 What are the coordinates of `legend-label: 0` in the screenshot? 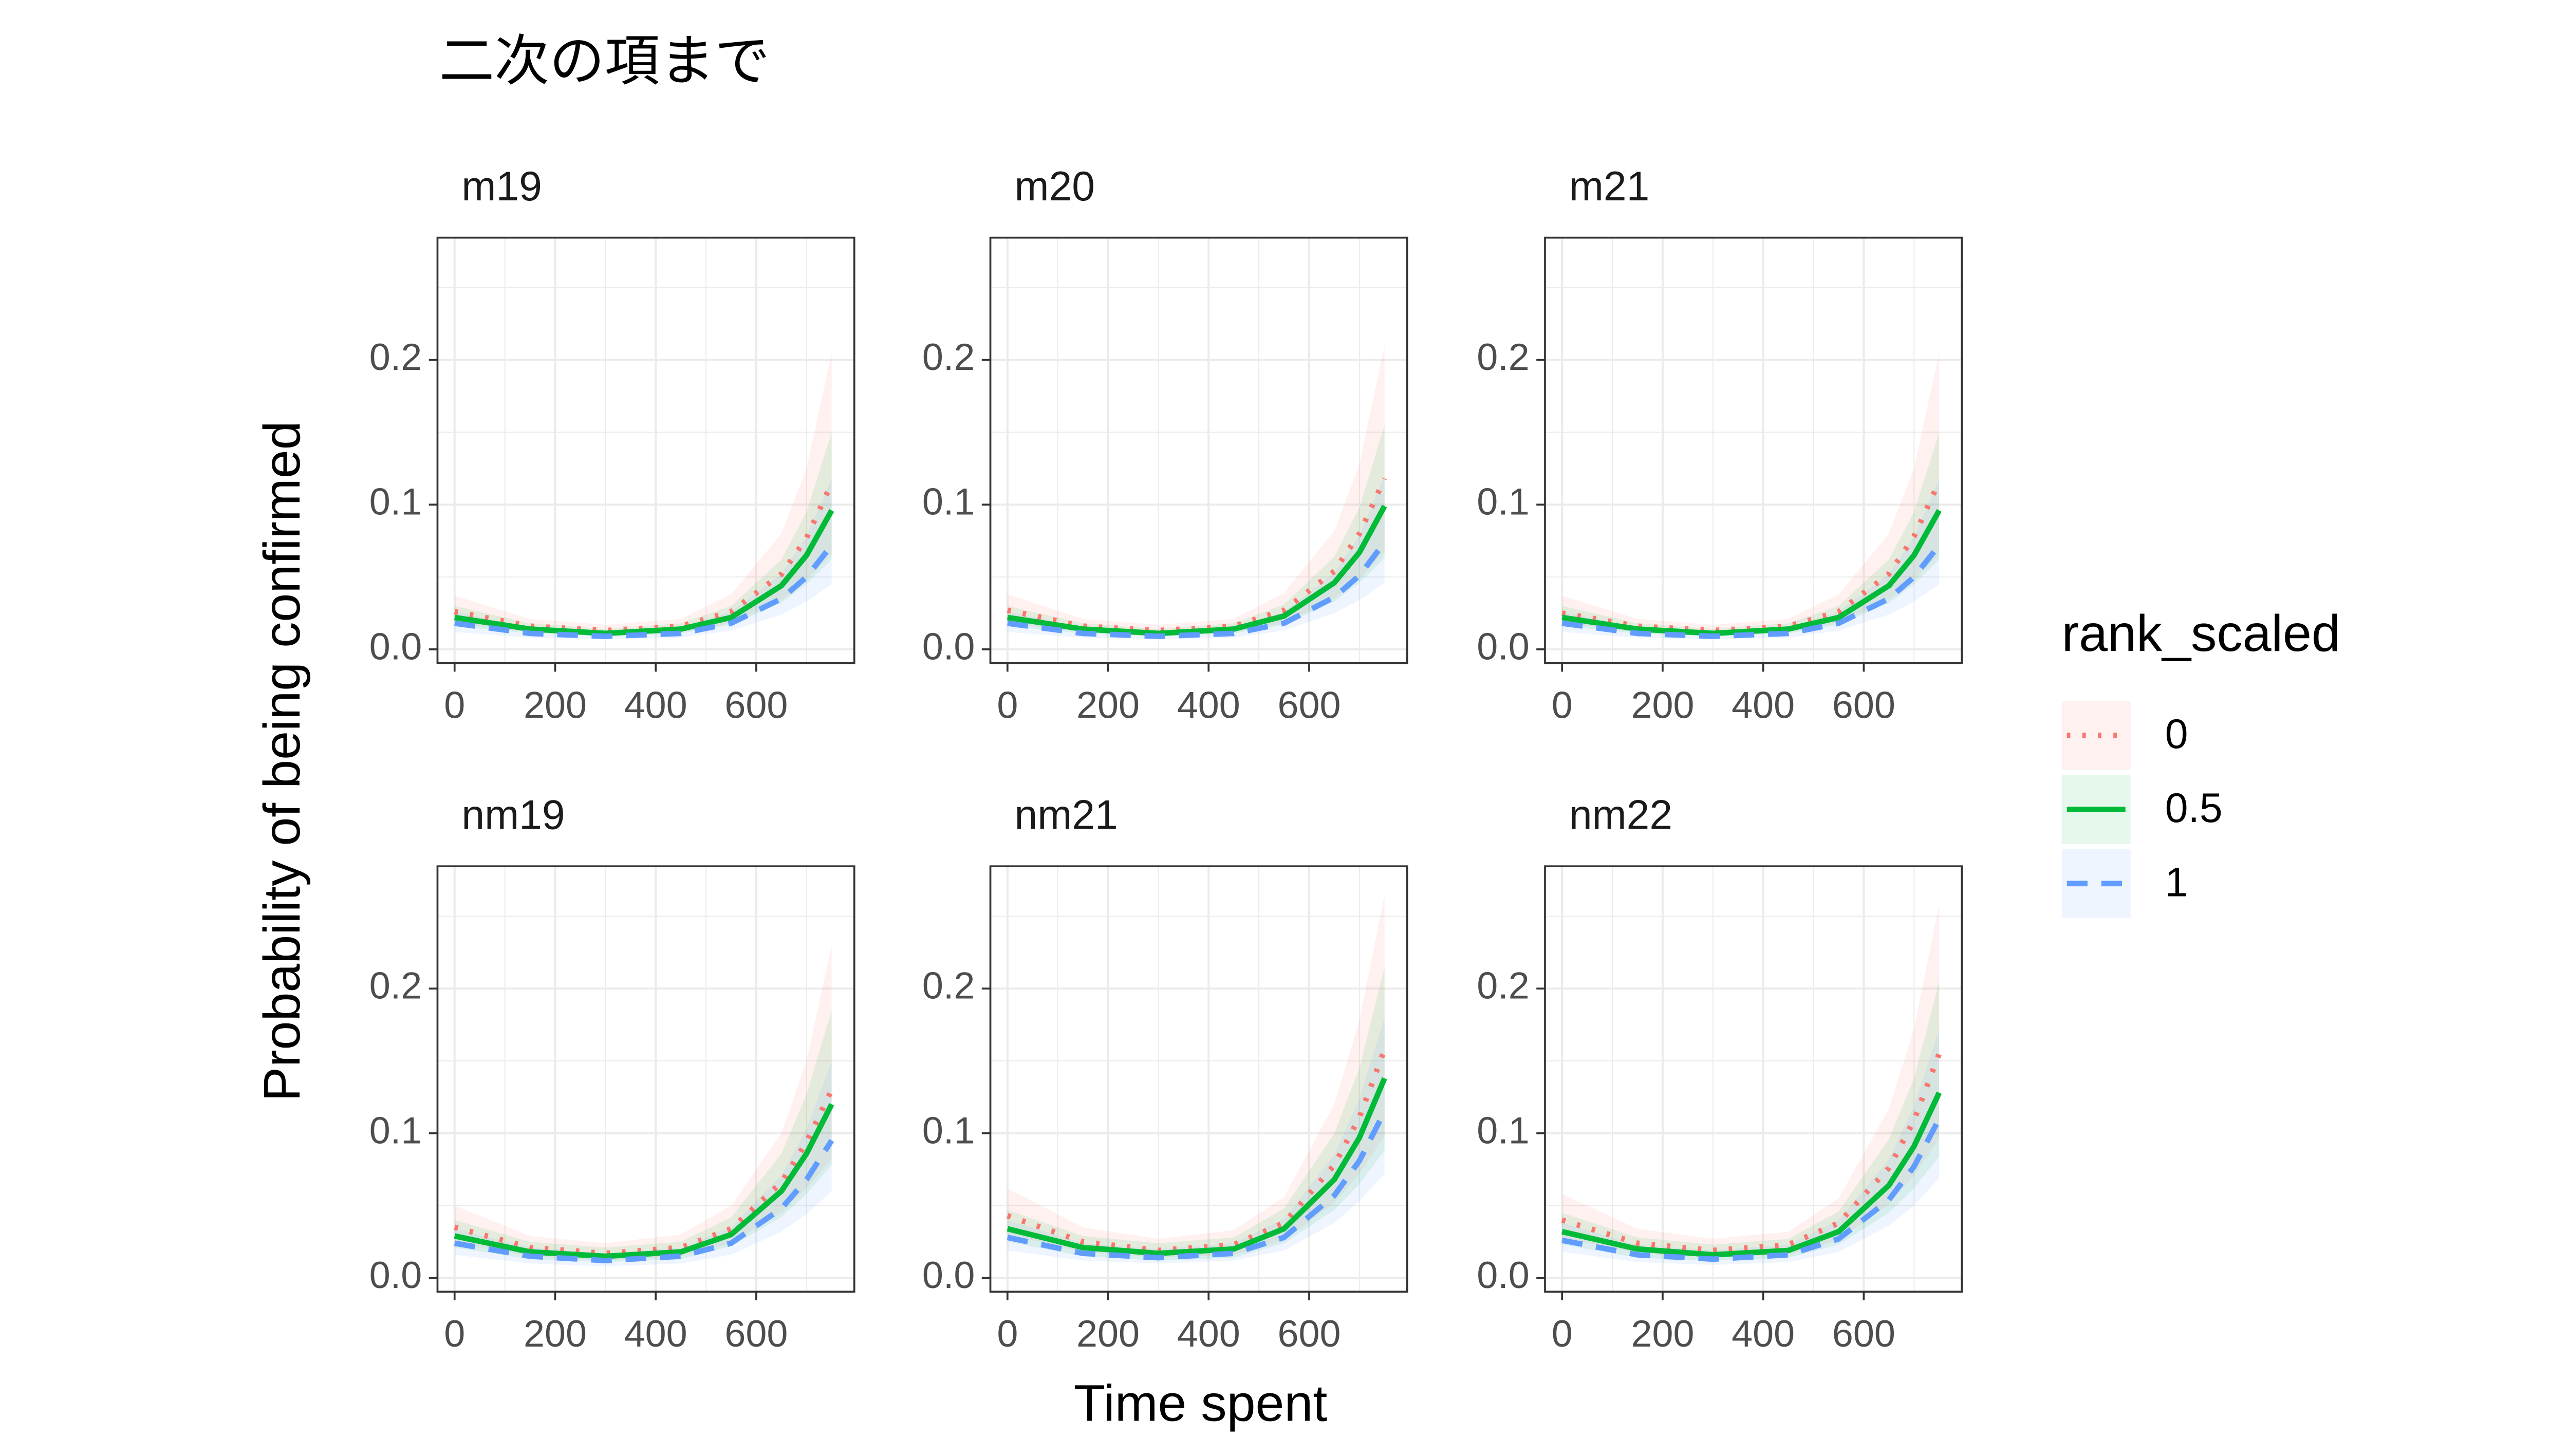 It's located at (2176, 734).